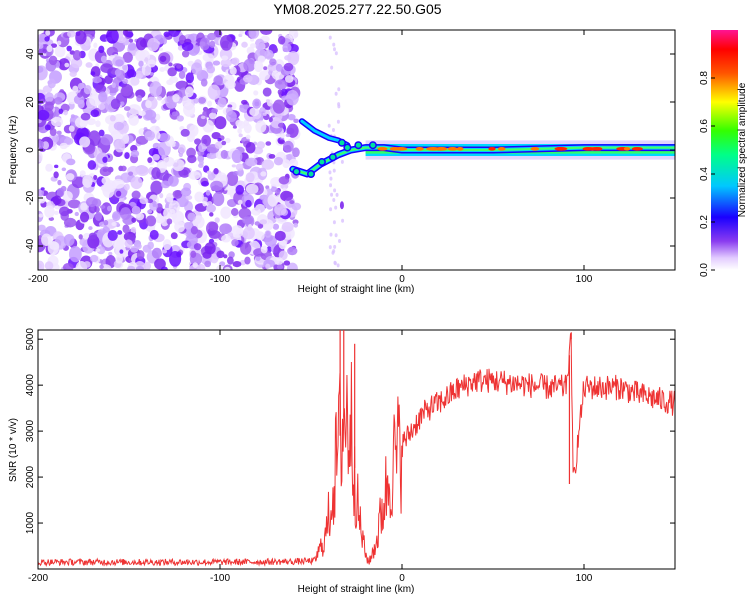  I want to click on x-tick-label: 0, so click(402, 279).